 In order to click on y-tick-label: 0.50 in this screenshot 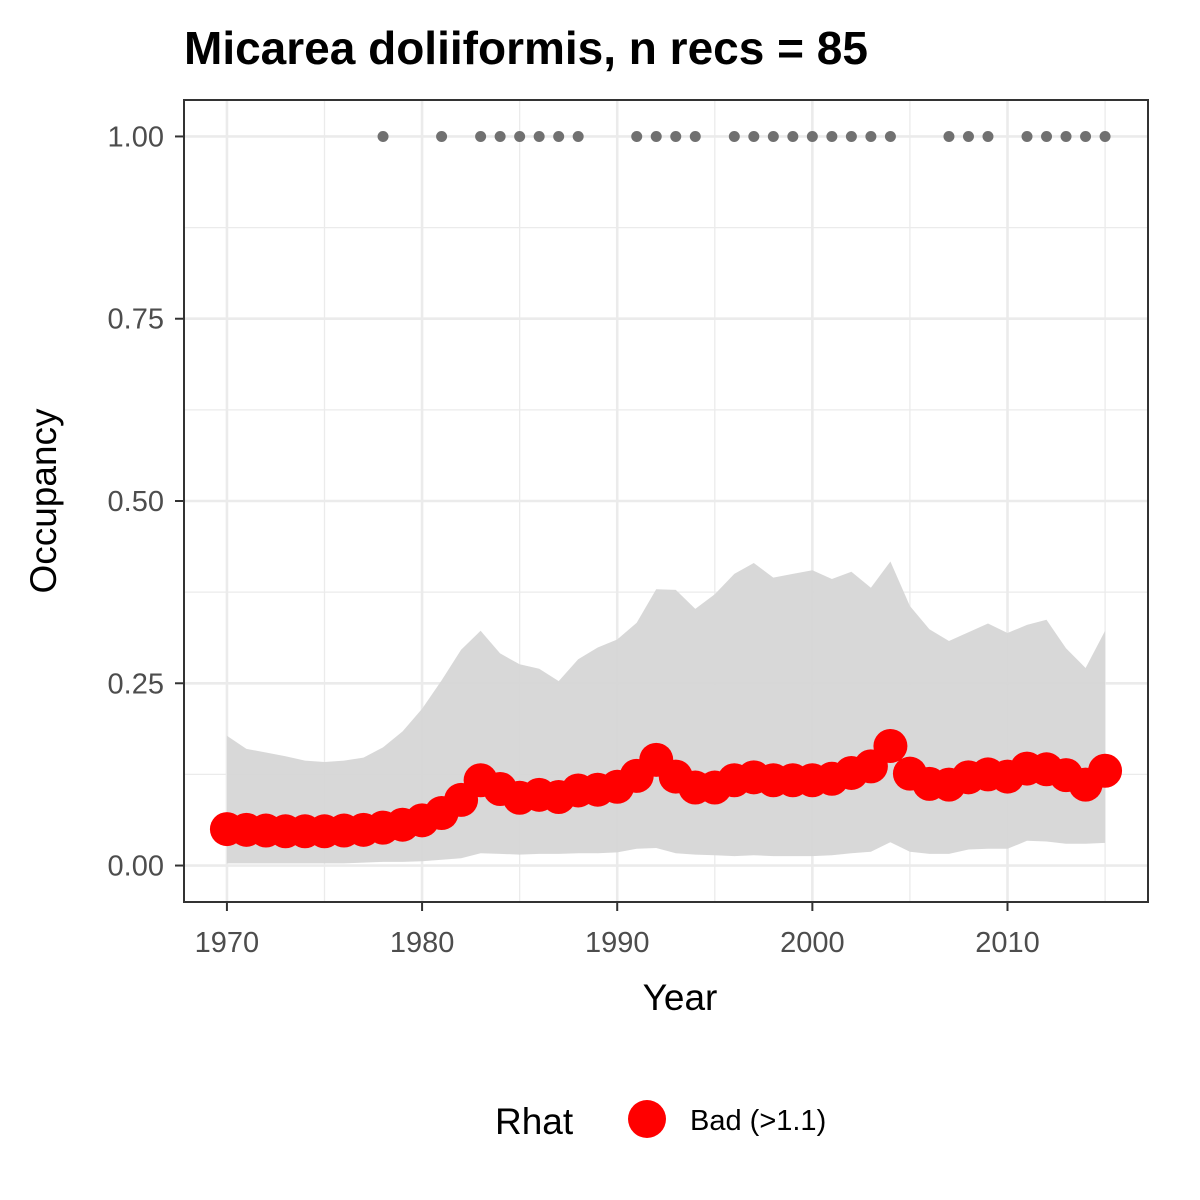, I will do `click(136, 502)`.